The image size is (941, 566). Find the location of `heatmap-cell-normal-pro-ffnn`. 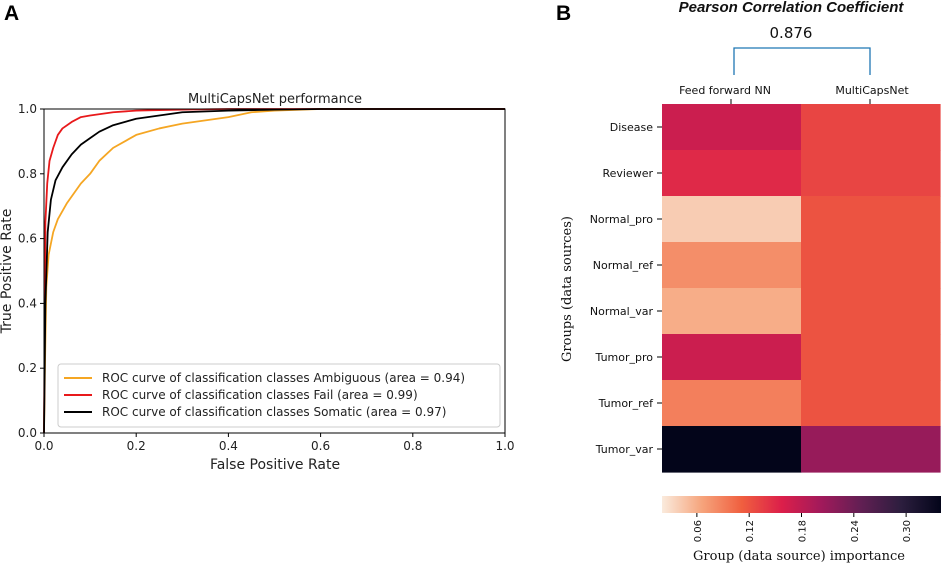

heatmap-cell-normal-pro-ffnn is located at coordinates (732, 219).